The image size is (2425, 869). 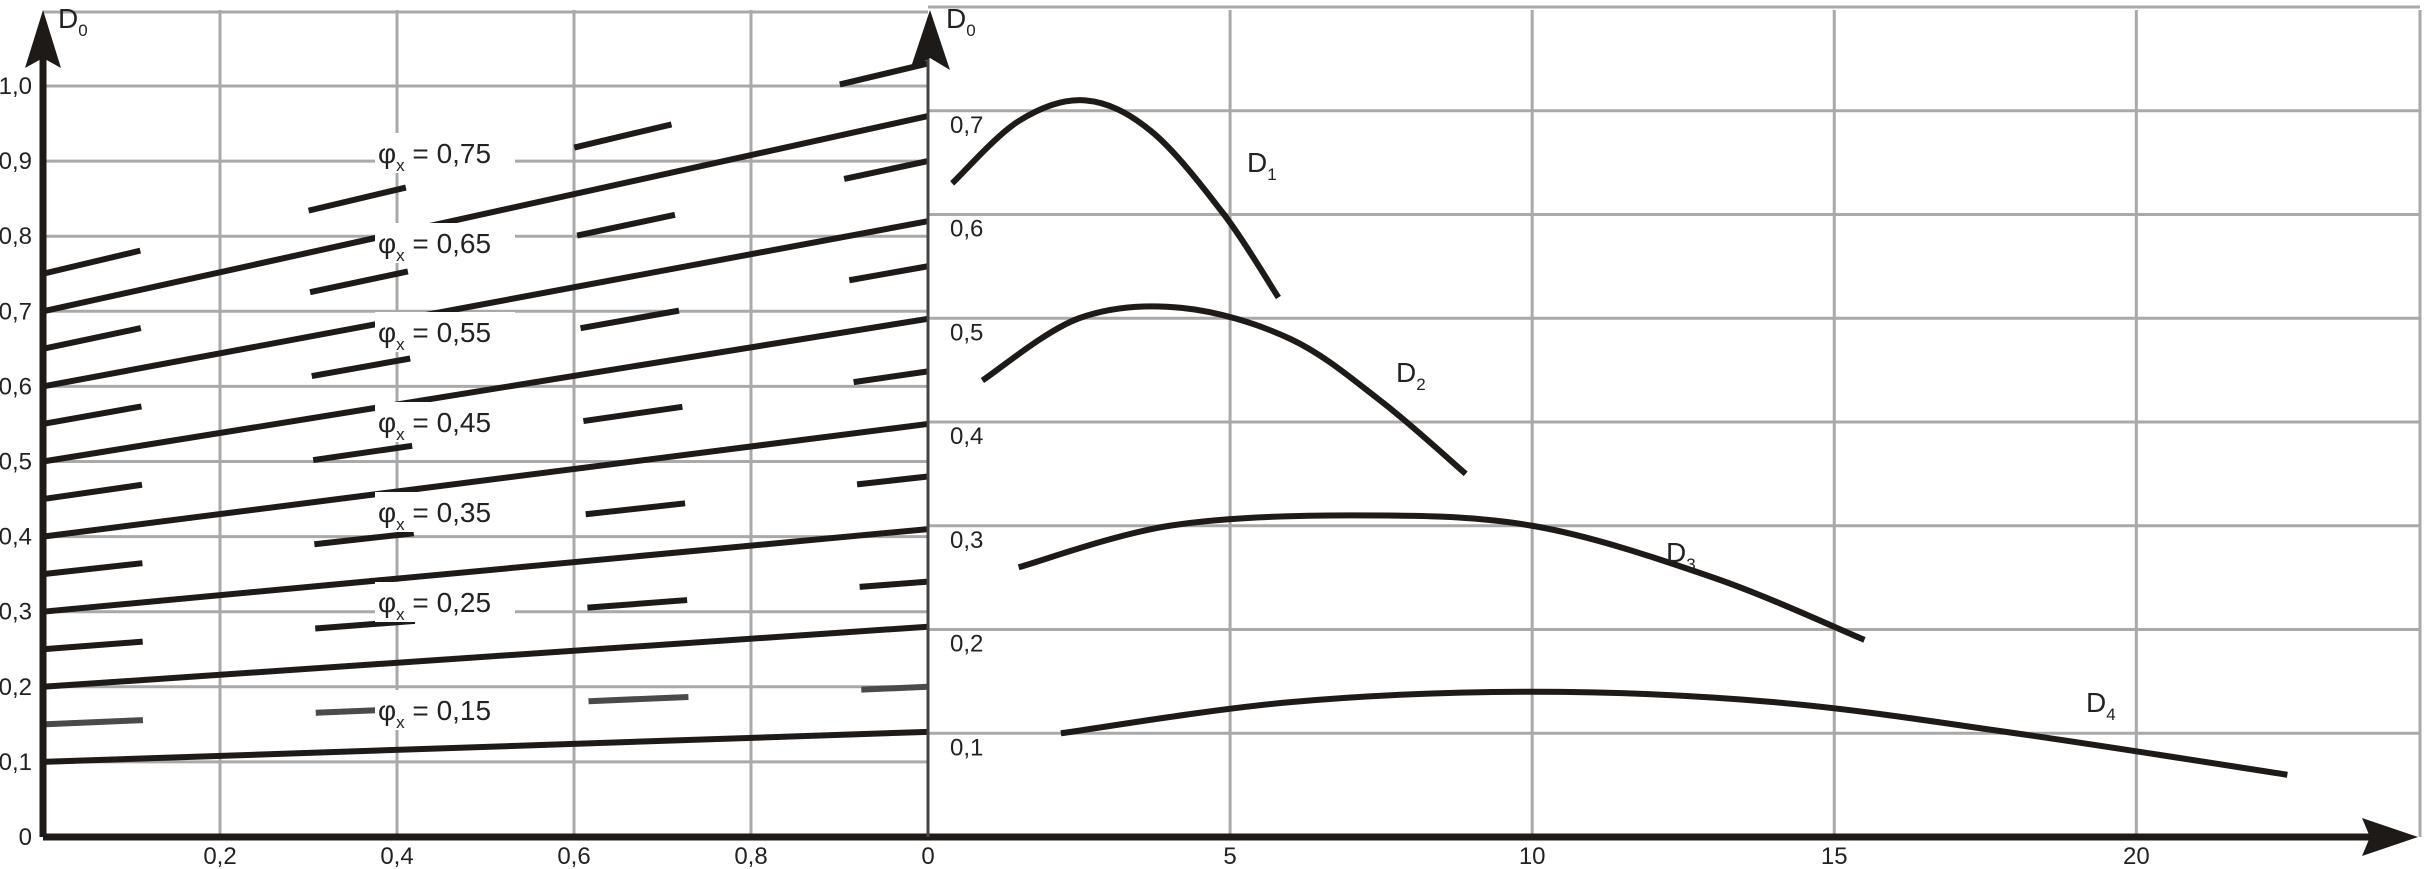 What do you see at coordinates (16, 161) in the screenshot?
I see `left-y-tick-label: 0,9` at bounding box center [16, 161].